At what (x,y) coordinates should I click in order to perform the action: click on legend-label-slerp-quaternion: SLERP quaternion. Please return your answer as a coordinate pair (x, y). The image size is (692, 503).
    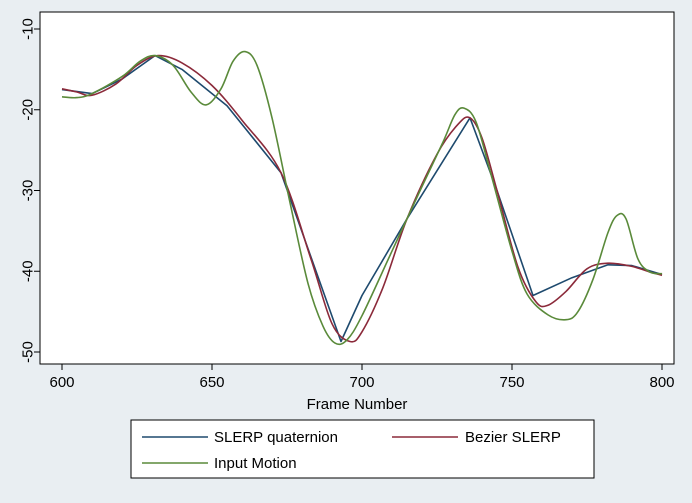
    Looking at the image, I should click on (276, 437).